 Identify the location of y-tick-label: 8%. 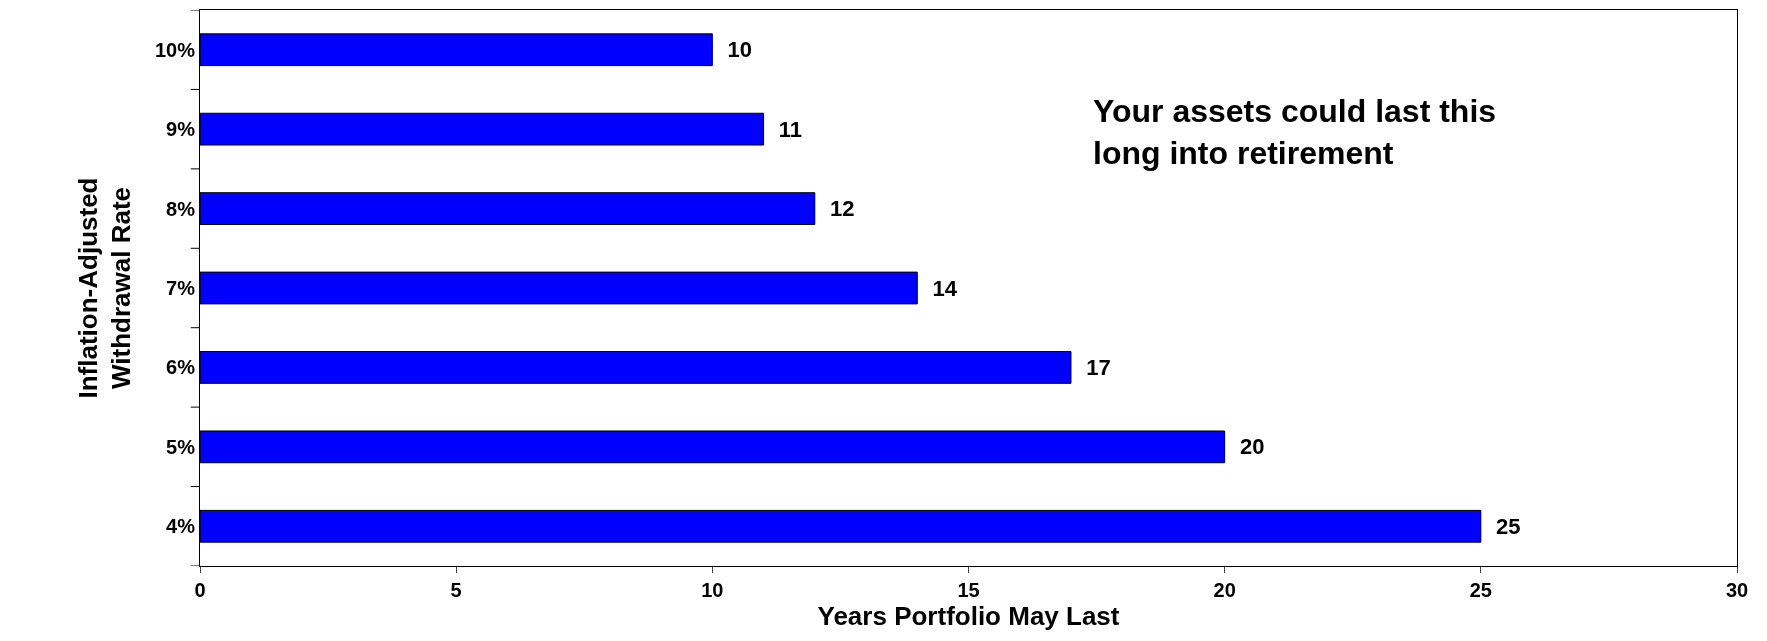
(181, 208).